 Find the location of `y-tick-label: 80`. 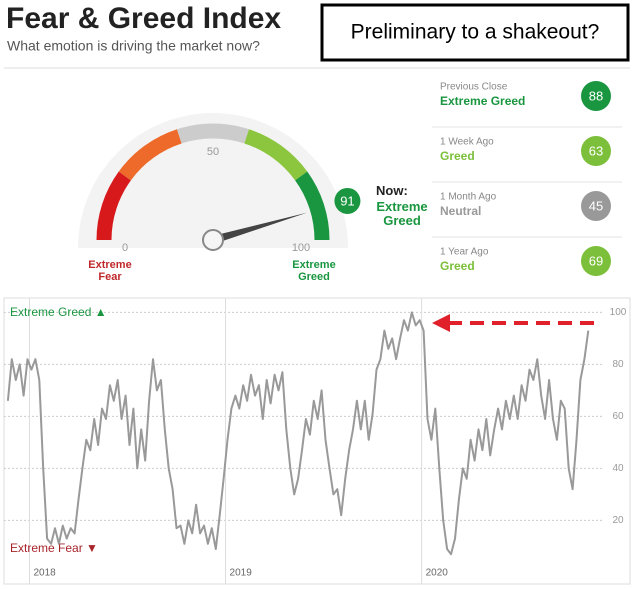

y-tick-label: 80 is located at coordinates (618, 364).